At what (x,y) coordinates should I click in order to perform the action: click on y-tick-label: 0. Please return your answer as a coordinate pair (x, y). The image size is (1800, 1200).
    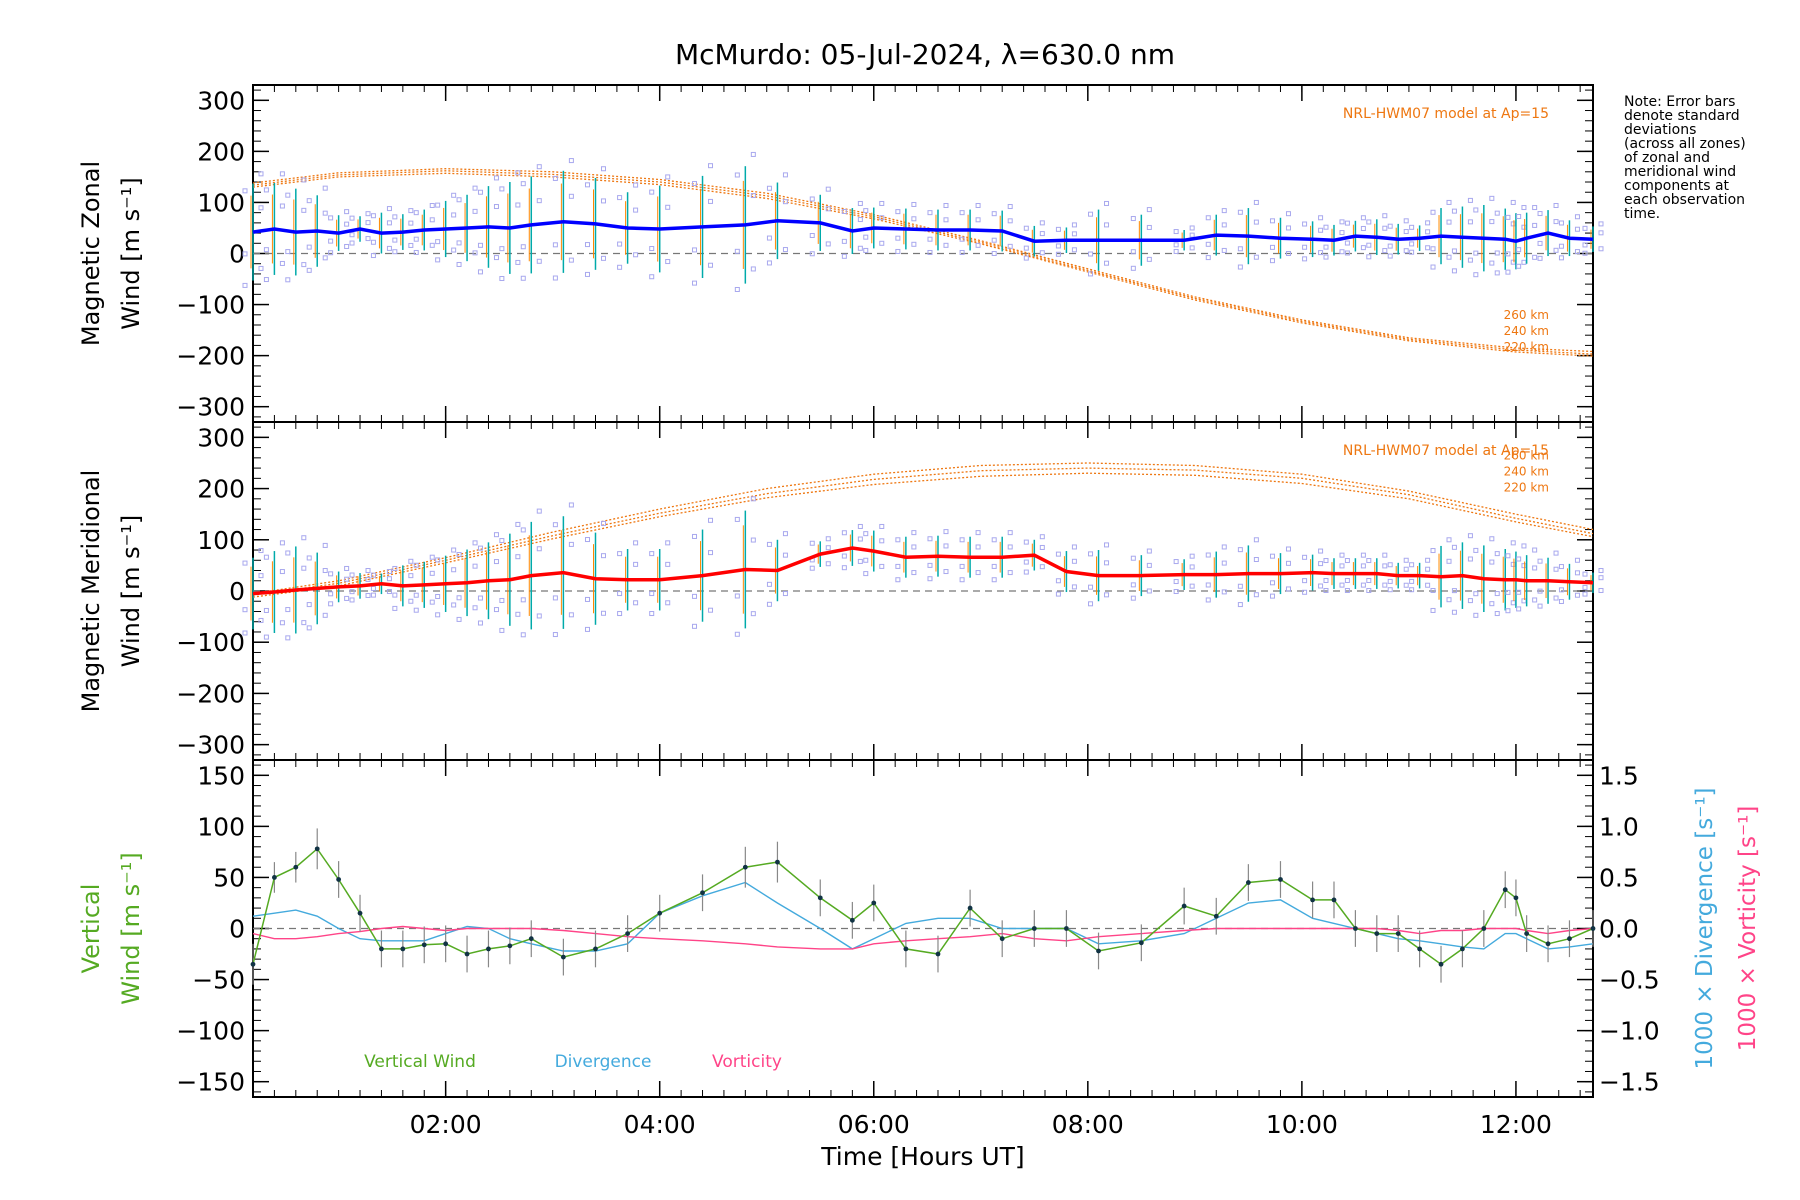
    Looking at the image, I should click on (237, 254).